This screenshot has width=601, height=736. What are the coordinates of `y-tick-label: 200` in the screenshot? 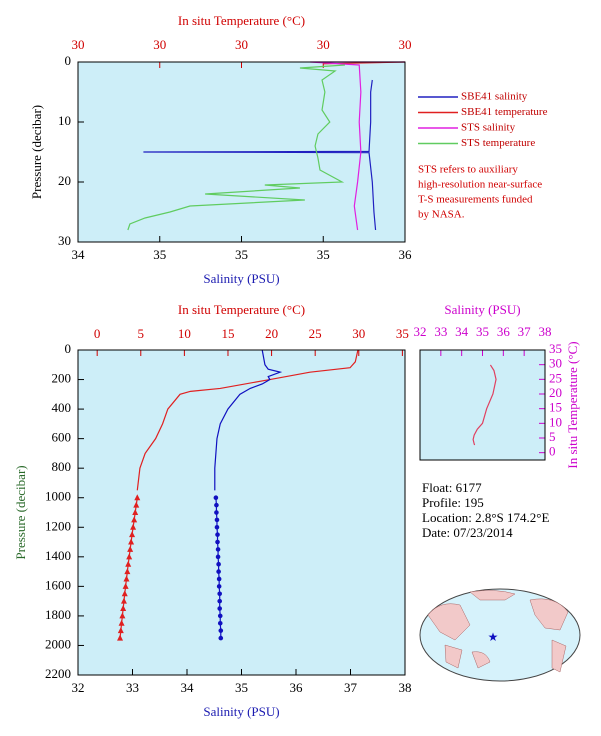 It's located at (62, 378).